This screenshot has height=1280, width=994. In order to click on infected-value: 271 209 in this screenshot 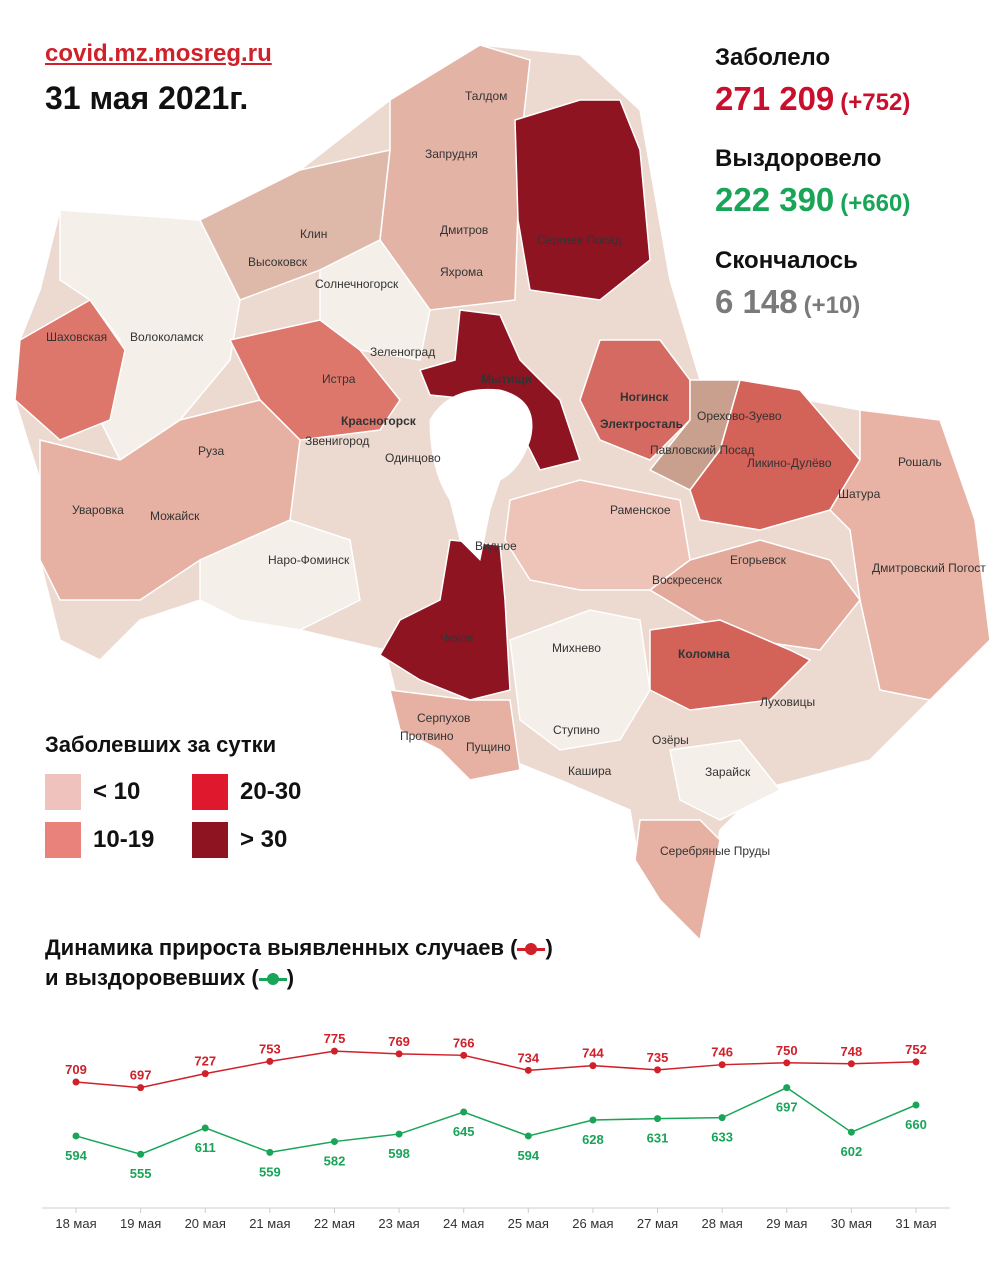, I will do `click(775, 98)`.